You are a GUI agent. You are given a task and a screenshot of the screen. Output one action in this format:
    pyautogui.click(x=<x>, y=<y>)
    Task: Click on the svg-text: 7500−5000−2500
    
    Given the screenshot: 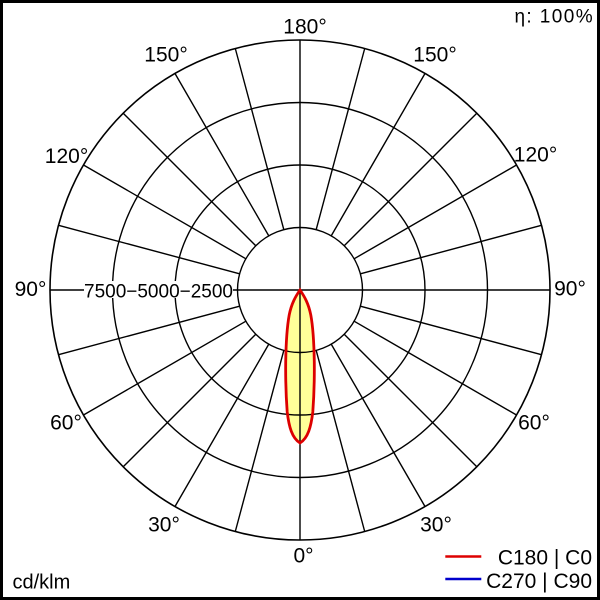 What is the action you would take?
    pyautogui.click(x=158, y=292)
    